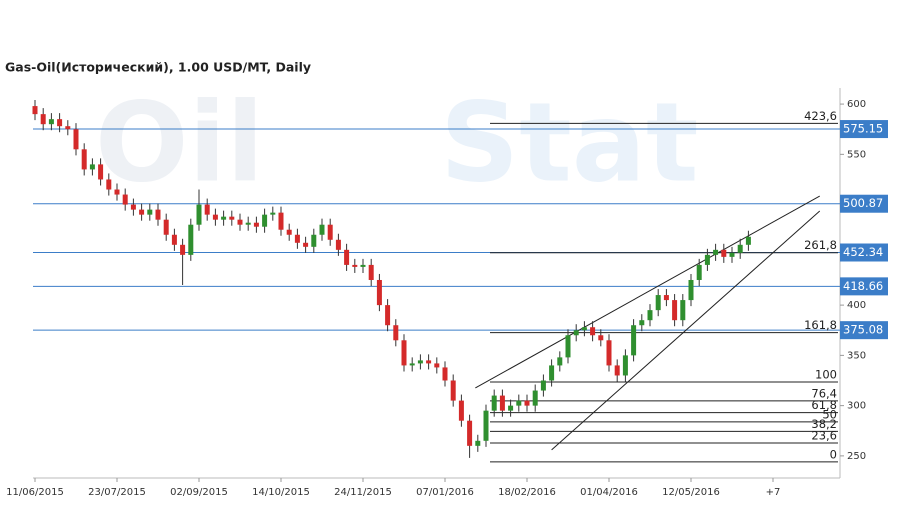 The image size is (909, 509). Describe the element at coordinates (824, 424) in the screenshot. I see `fib-label: 38,2` at that location.